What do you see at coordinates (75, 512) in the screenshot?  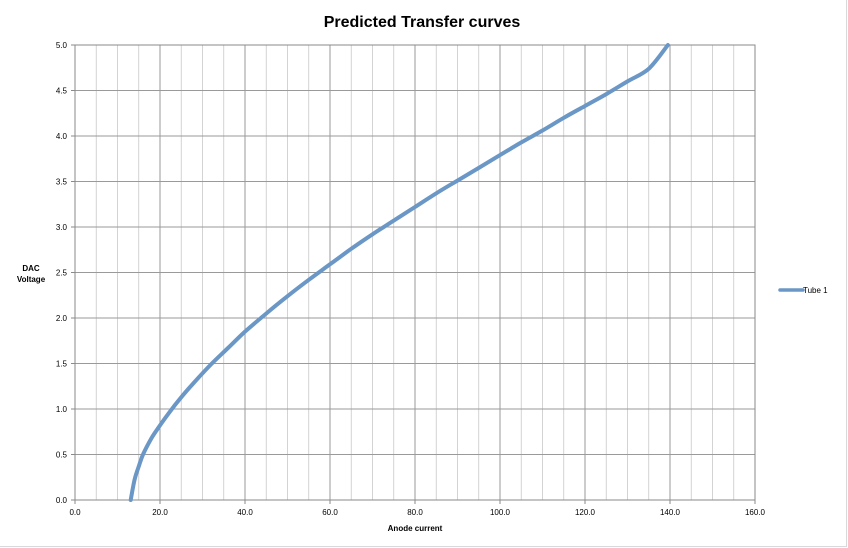 I see `x-tick-label: 0.0` at bounding box center [75, 512].